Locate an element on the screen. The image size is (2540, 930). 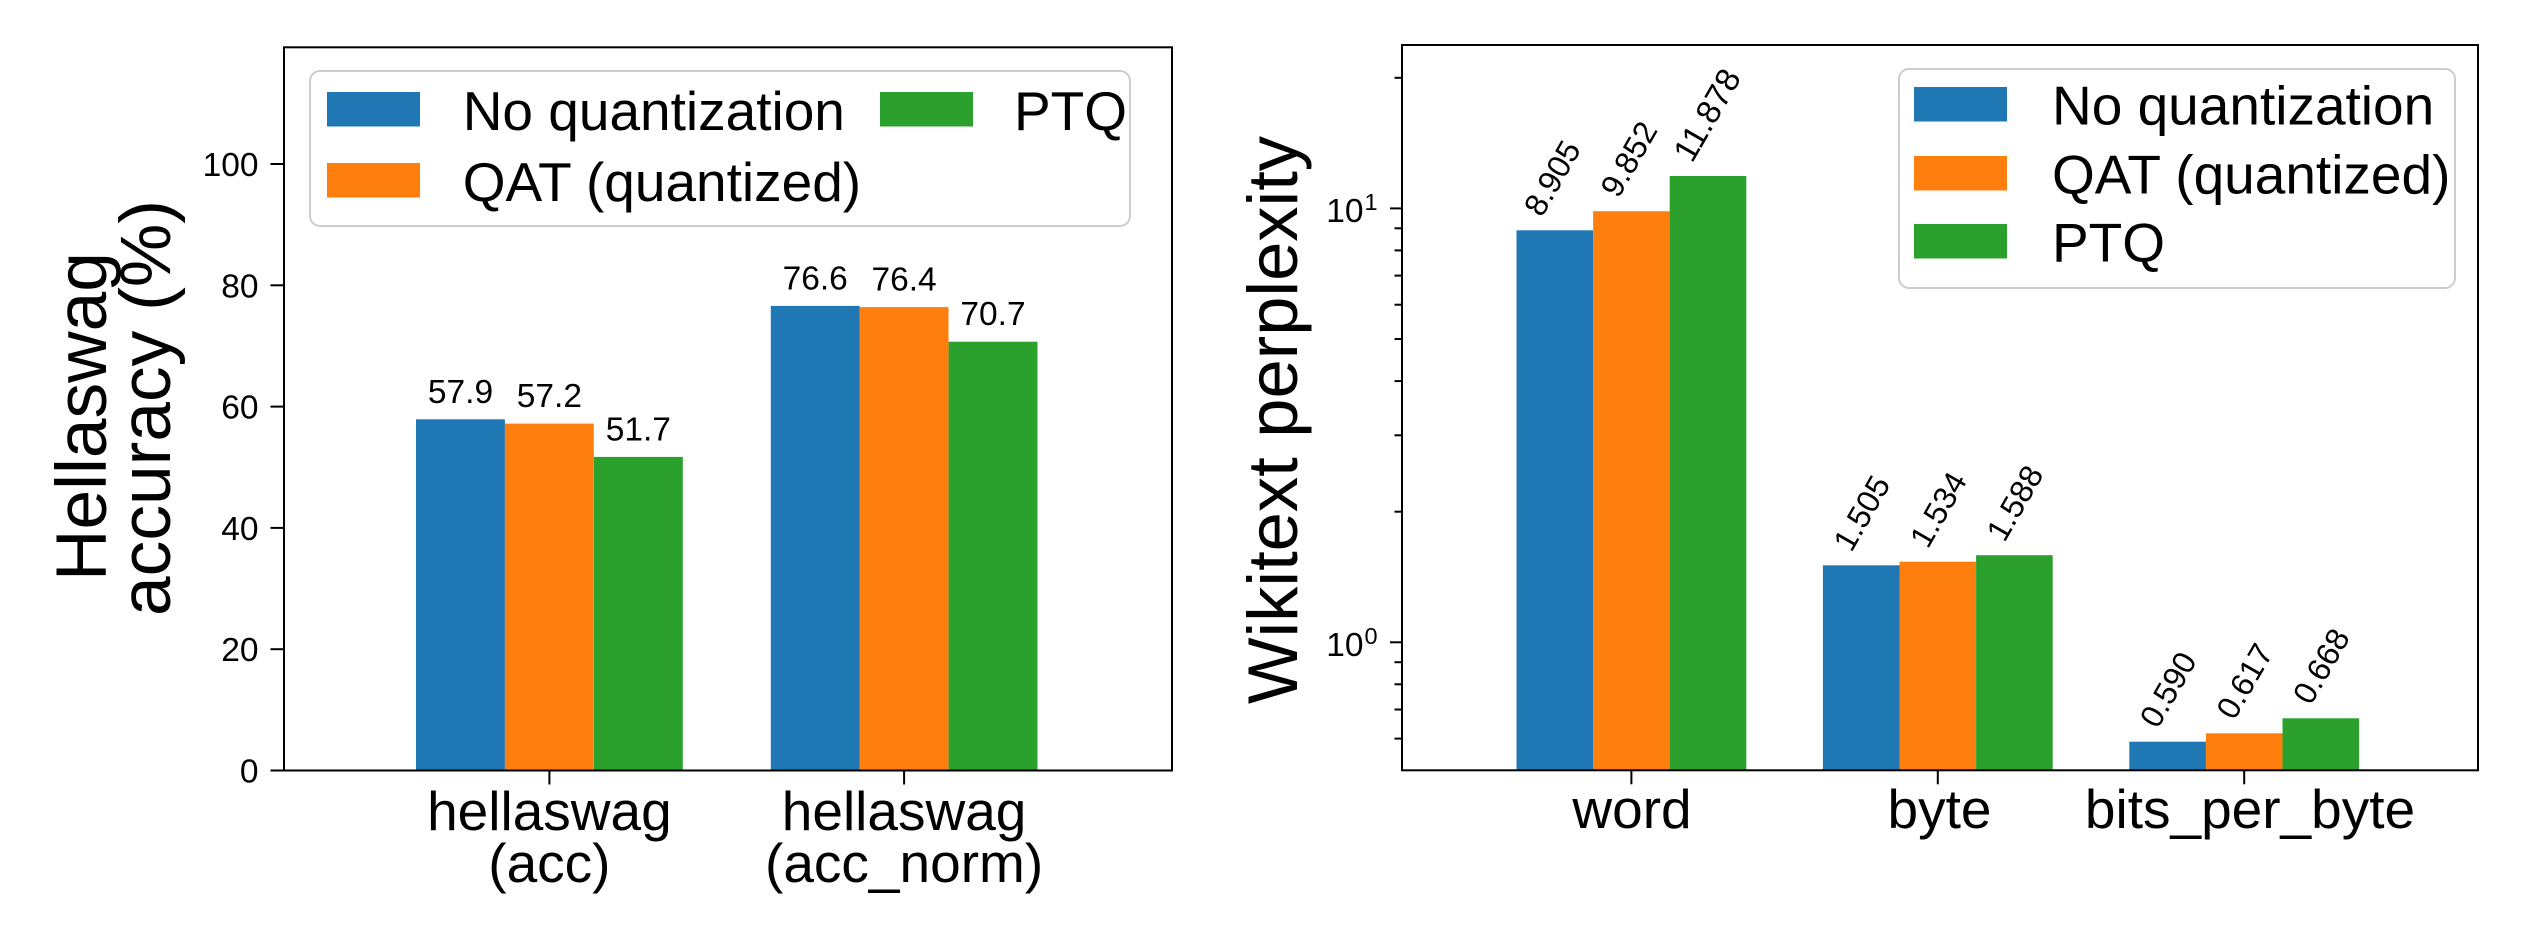
svg-text: 70.7 is located at coordinates (992, 314).